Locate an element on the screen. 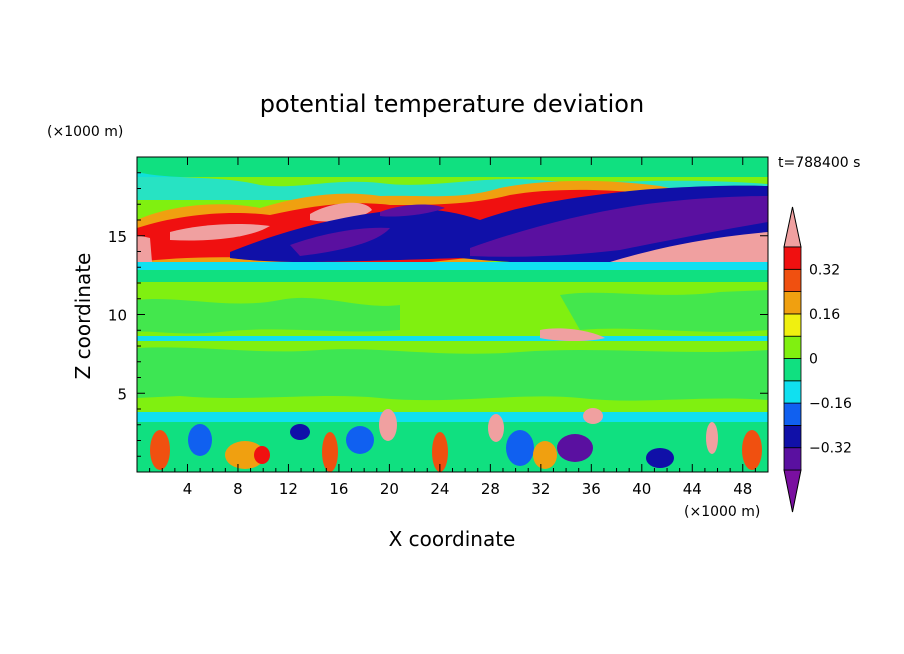  field-cyan-8km is located at coordinates (452, 338).